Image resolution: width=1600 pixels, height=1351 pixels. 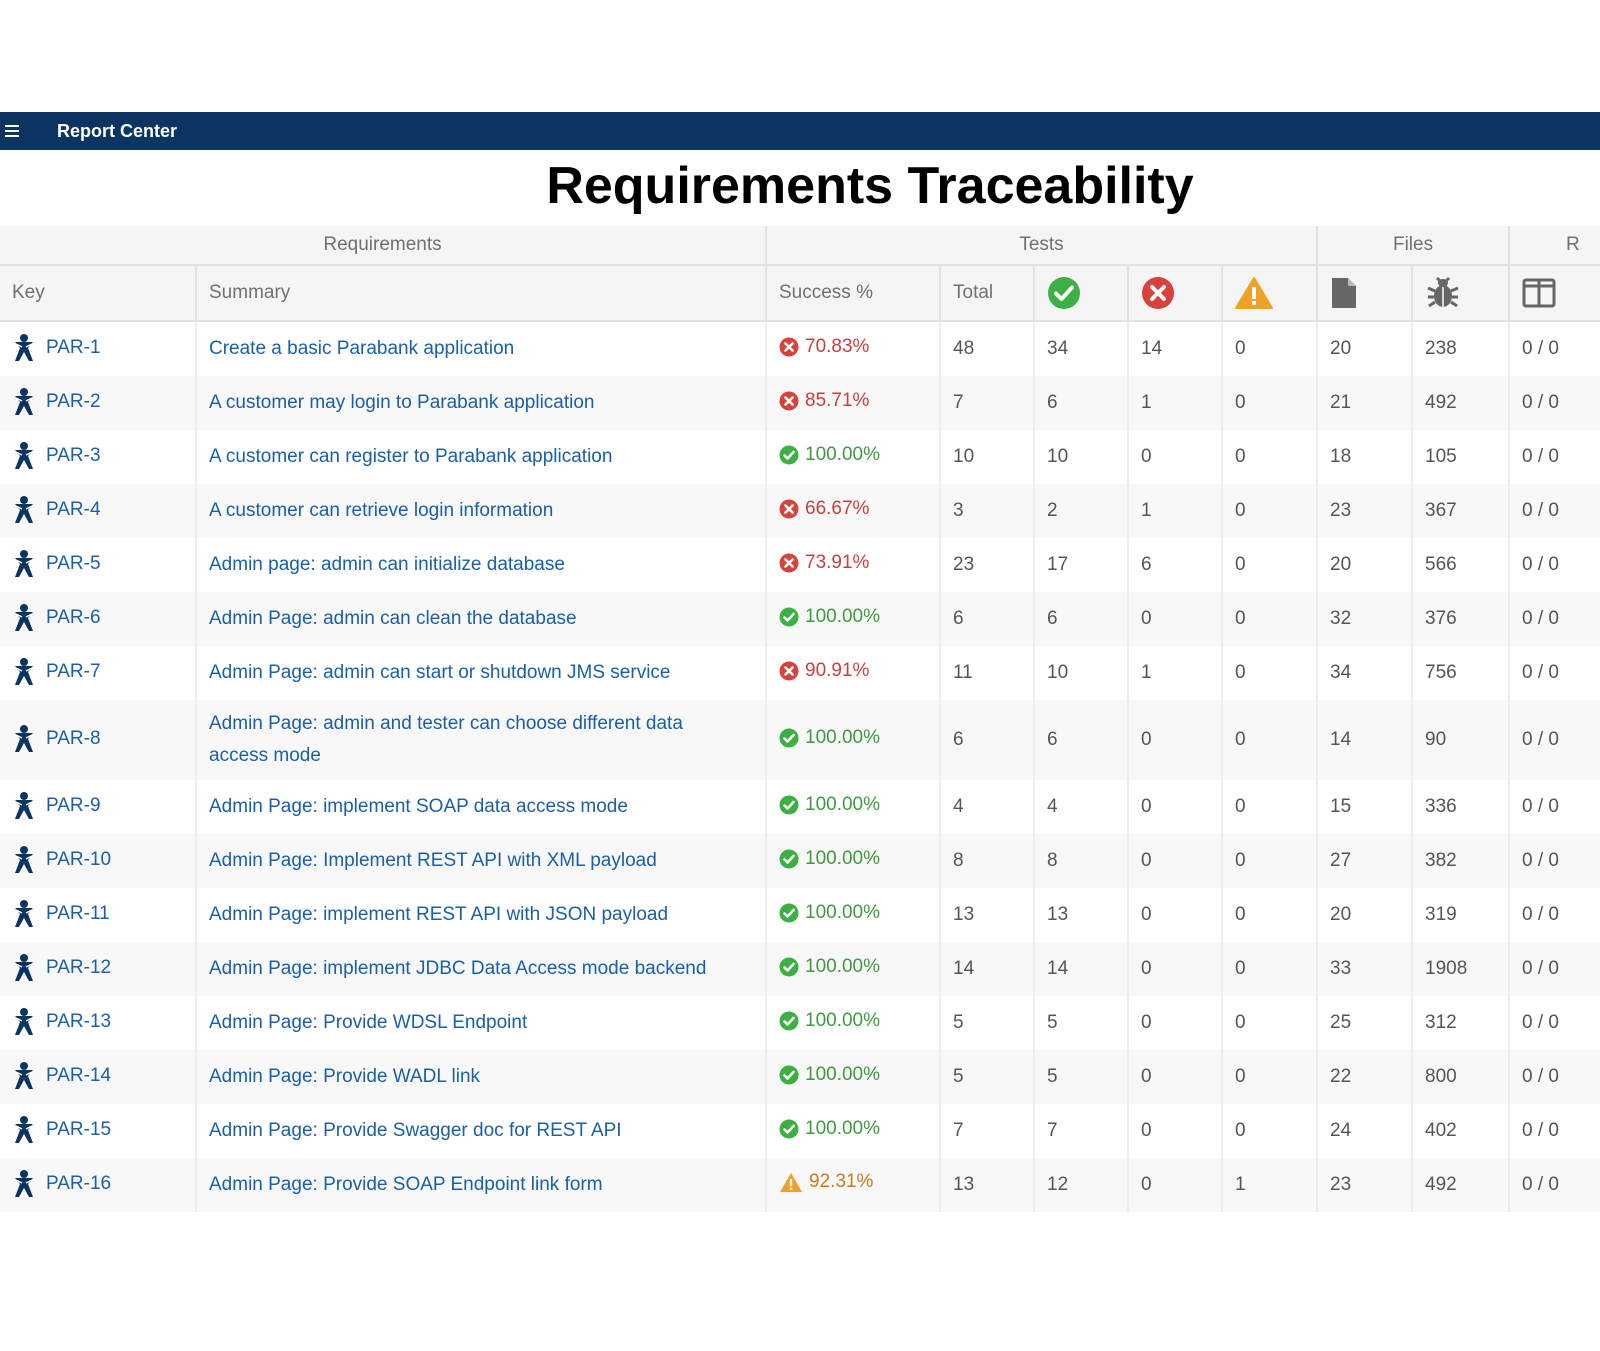 What do you see at coordinates (837, 346) in the screenshot?
I see `success-percent: 70.83%` at bounding box center [837, 346].